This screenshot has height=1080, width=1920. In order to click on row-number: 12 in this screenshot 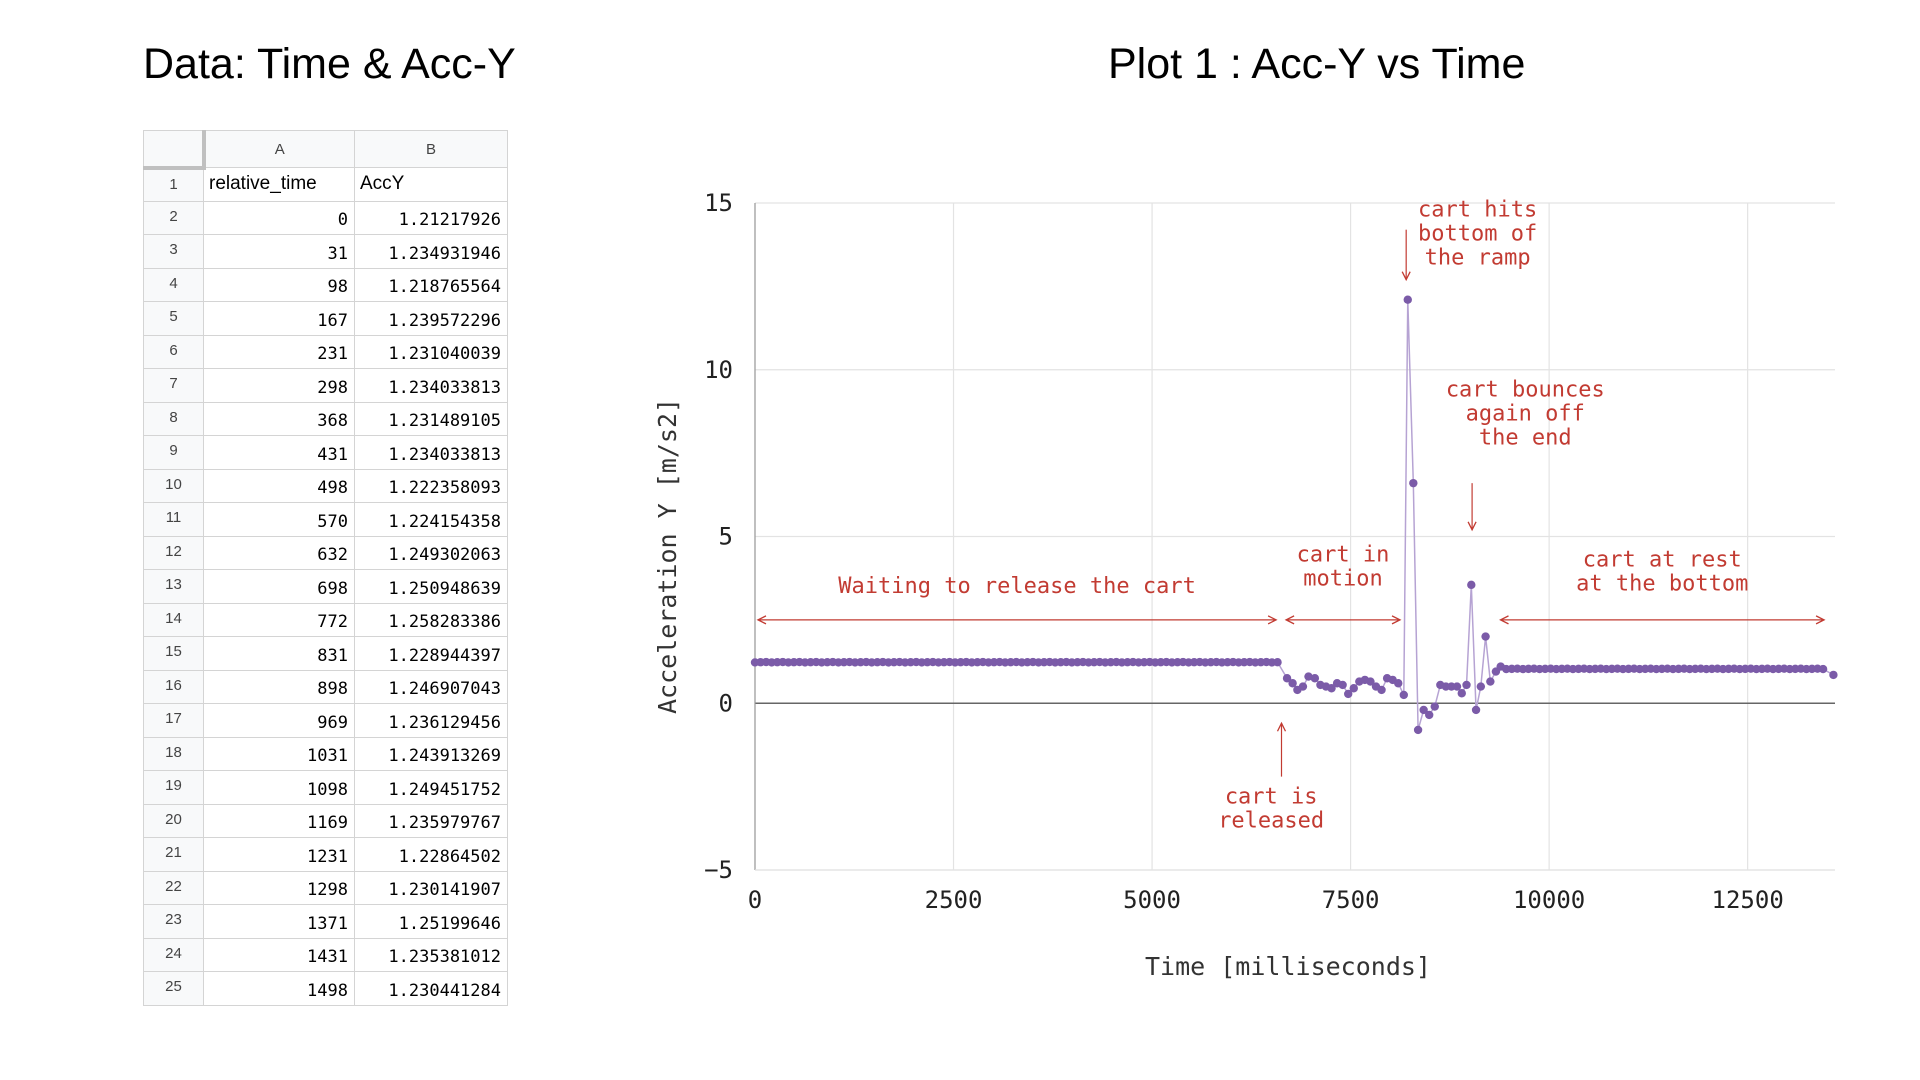, I will do `click(173, 552)`.